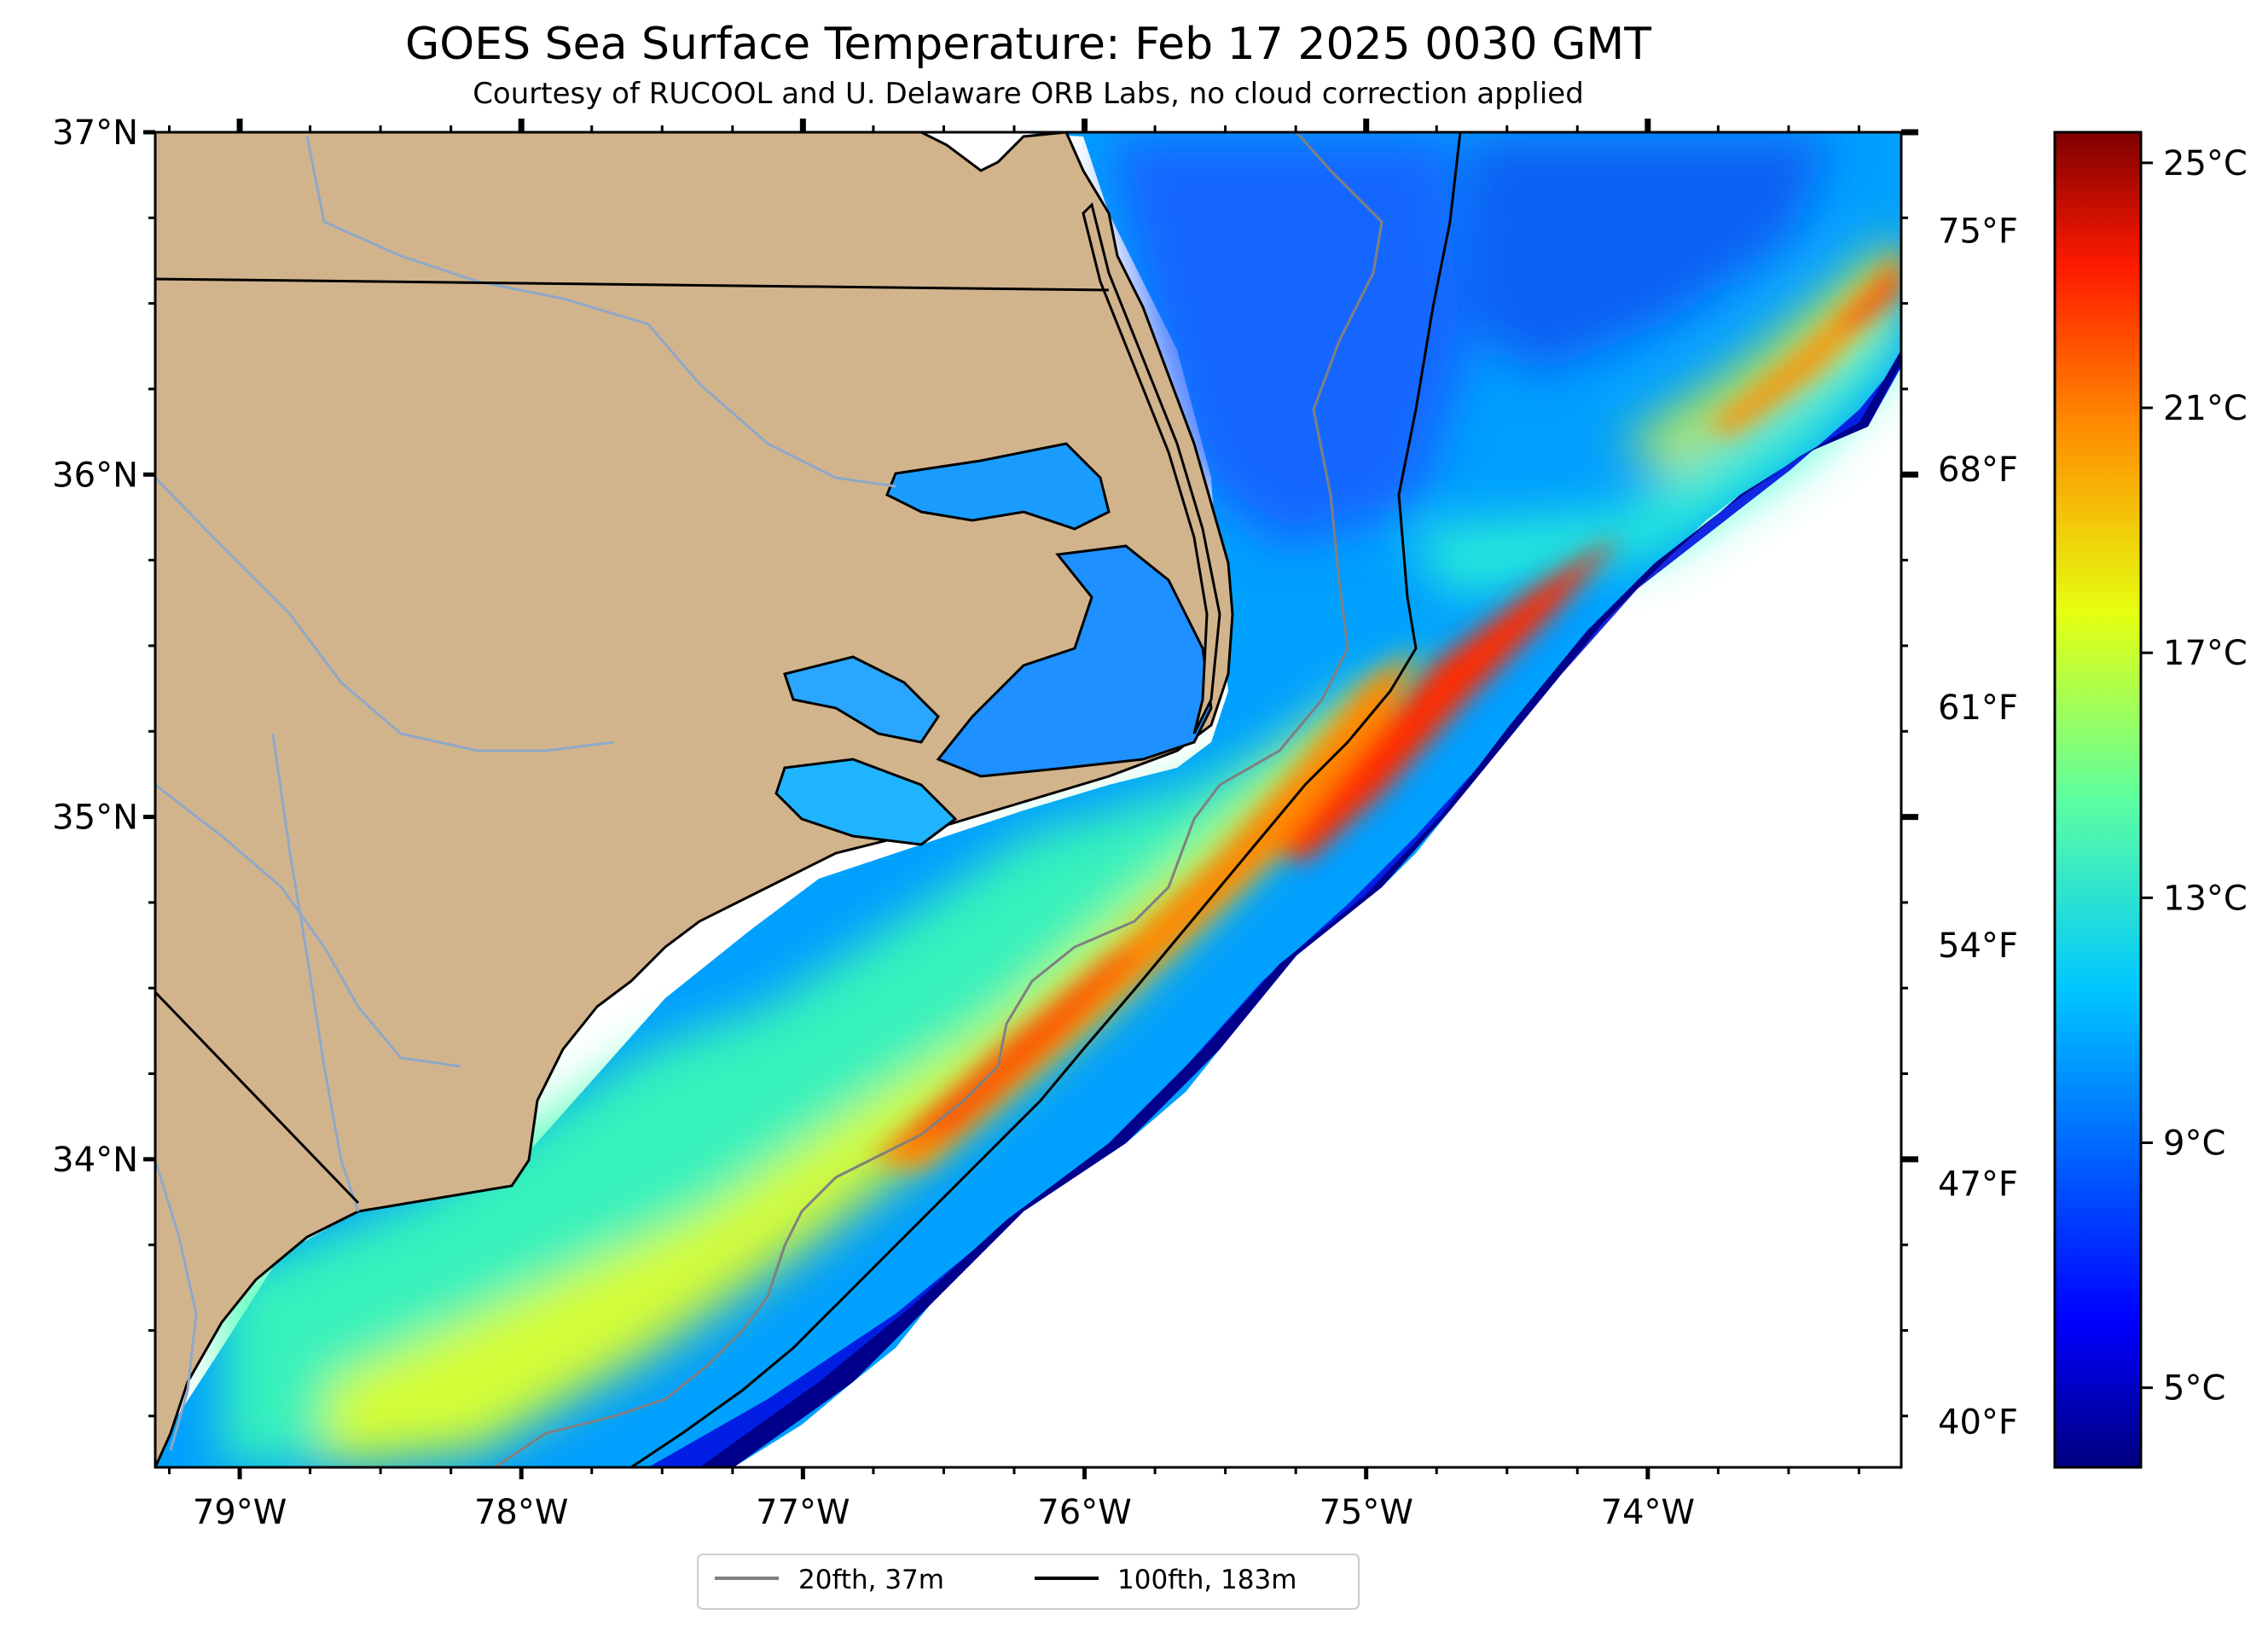  I want to click on legend-box, so click(1028, 1582).